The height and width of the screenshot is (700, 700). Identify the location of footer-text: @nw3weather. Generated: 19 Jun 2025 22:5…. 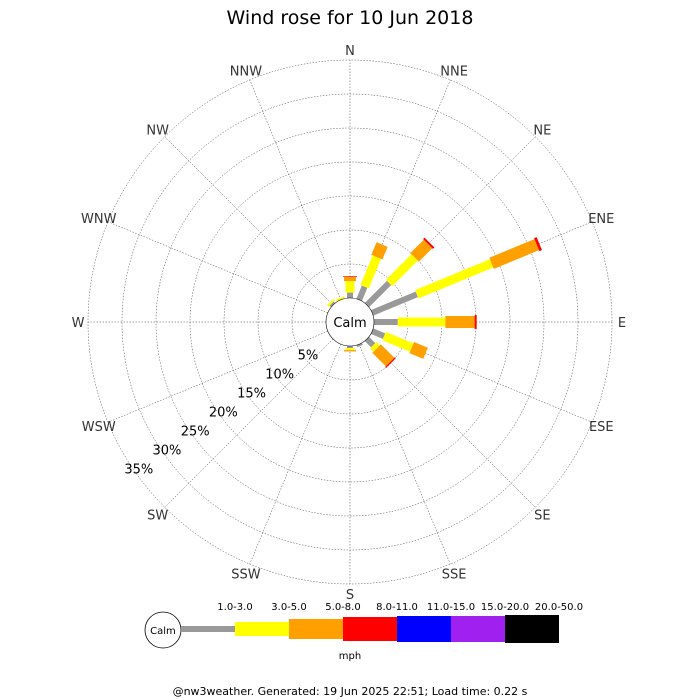
(350, 691).